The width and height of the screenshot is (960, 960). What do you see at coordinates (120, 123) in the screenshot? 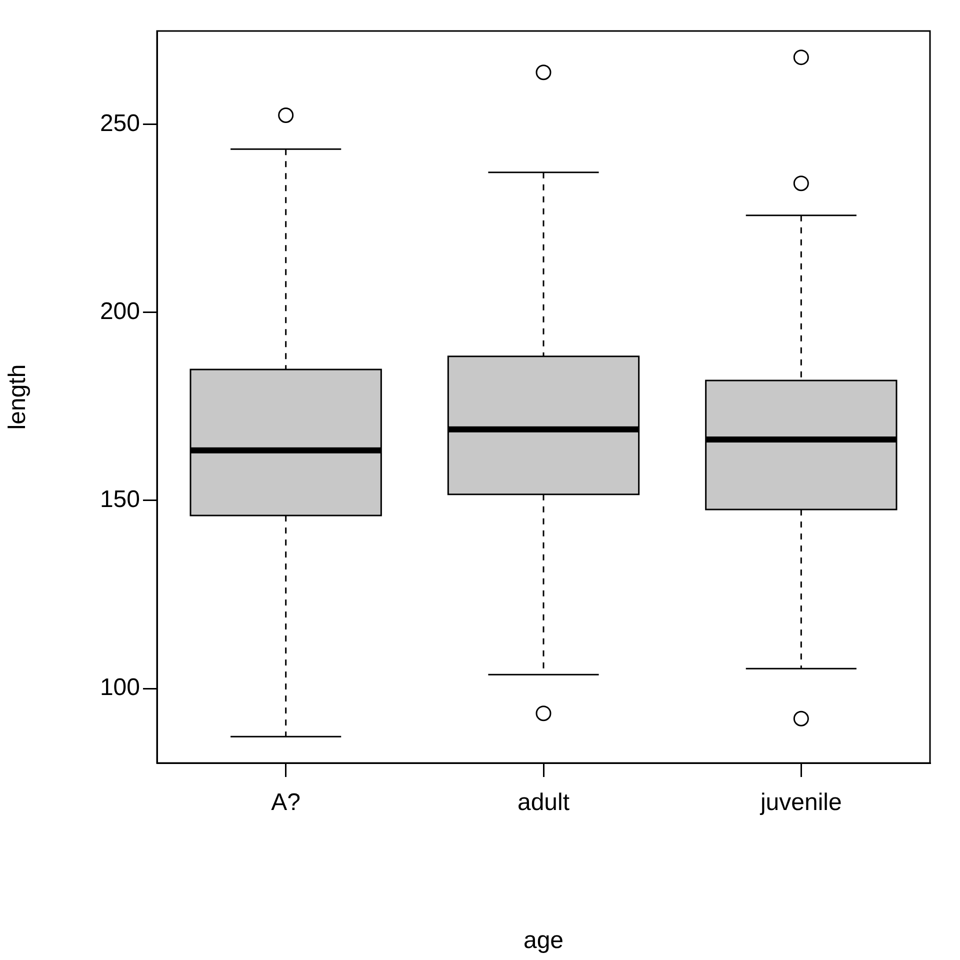
I see `y-tick-label: 250` at bounding box center [120, 123].